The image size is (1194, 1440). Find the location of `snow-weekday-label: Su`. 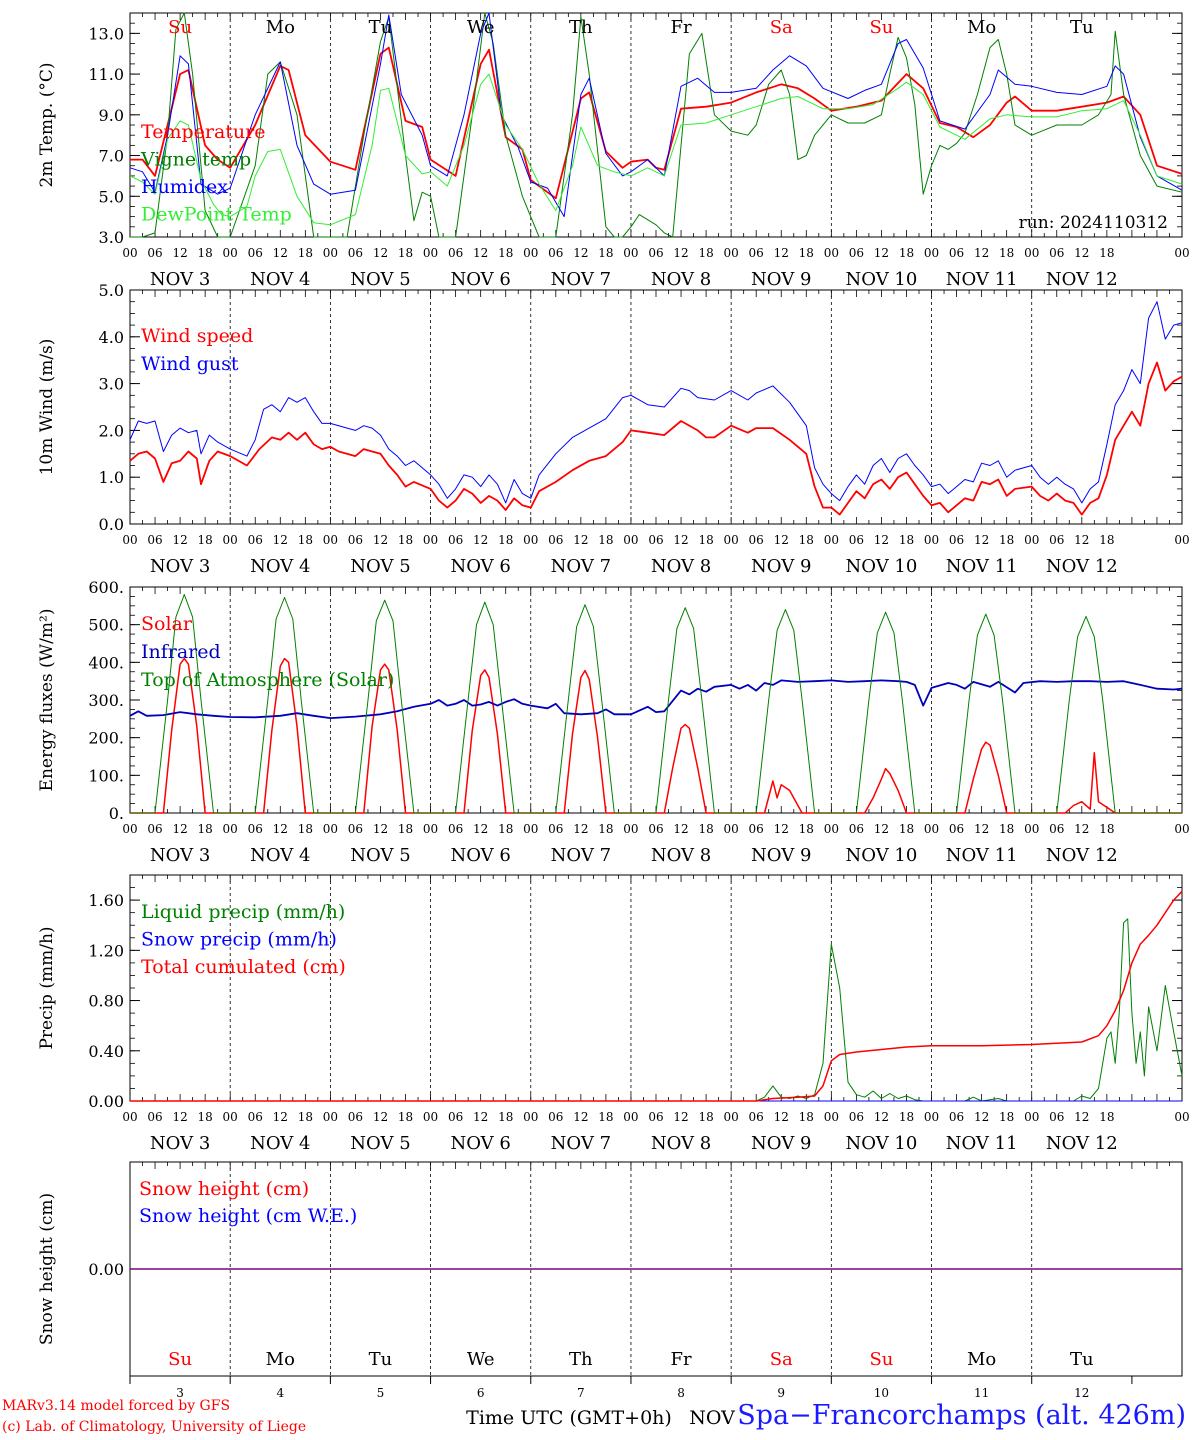

snow-weekday-label: Su is located at coordinates (180, 1359).